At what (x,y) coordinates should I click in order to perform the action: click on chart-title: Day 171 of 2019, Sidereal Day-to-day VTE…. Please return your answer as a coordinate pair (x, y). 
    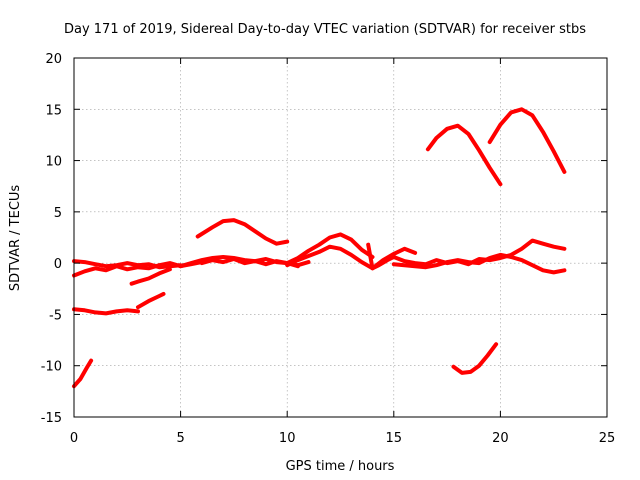
    Looking at the image, I should click on (325, 29).